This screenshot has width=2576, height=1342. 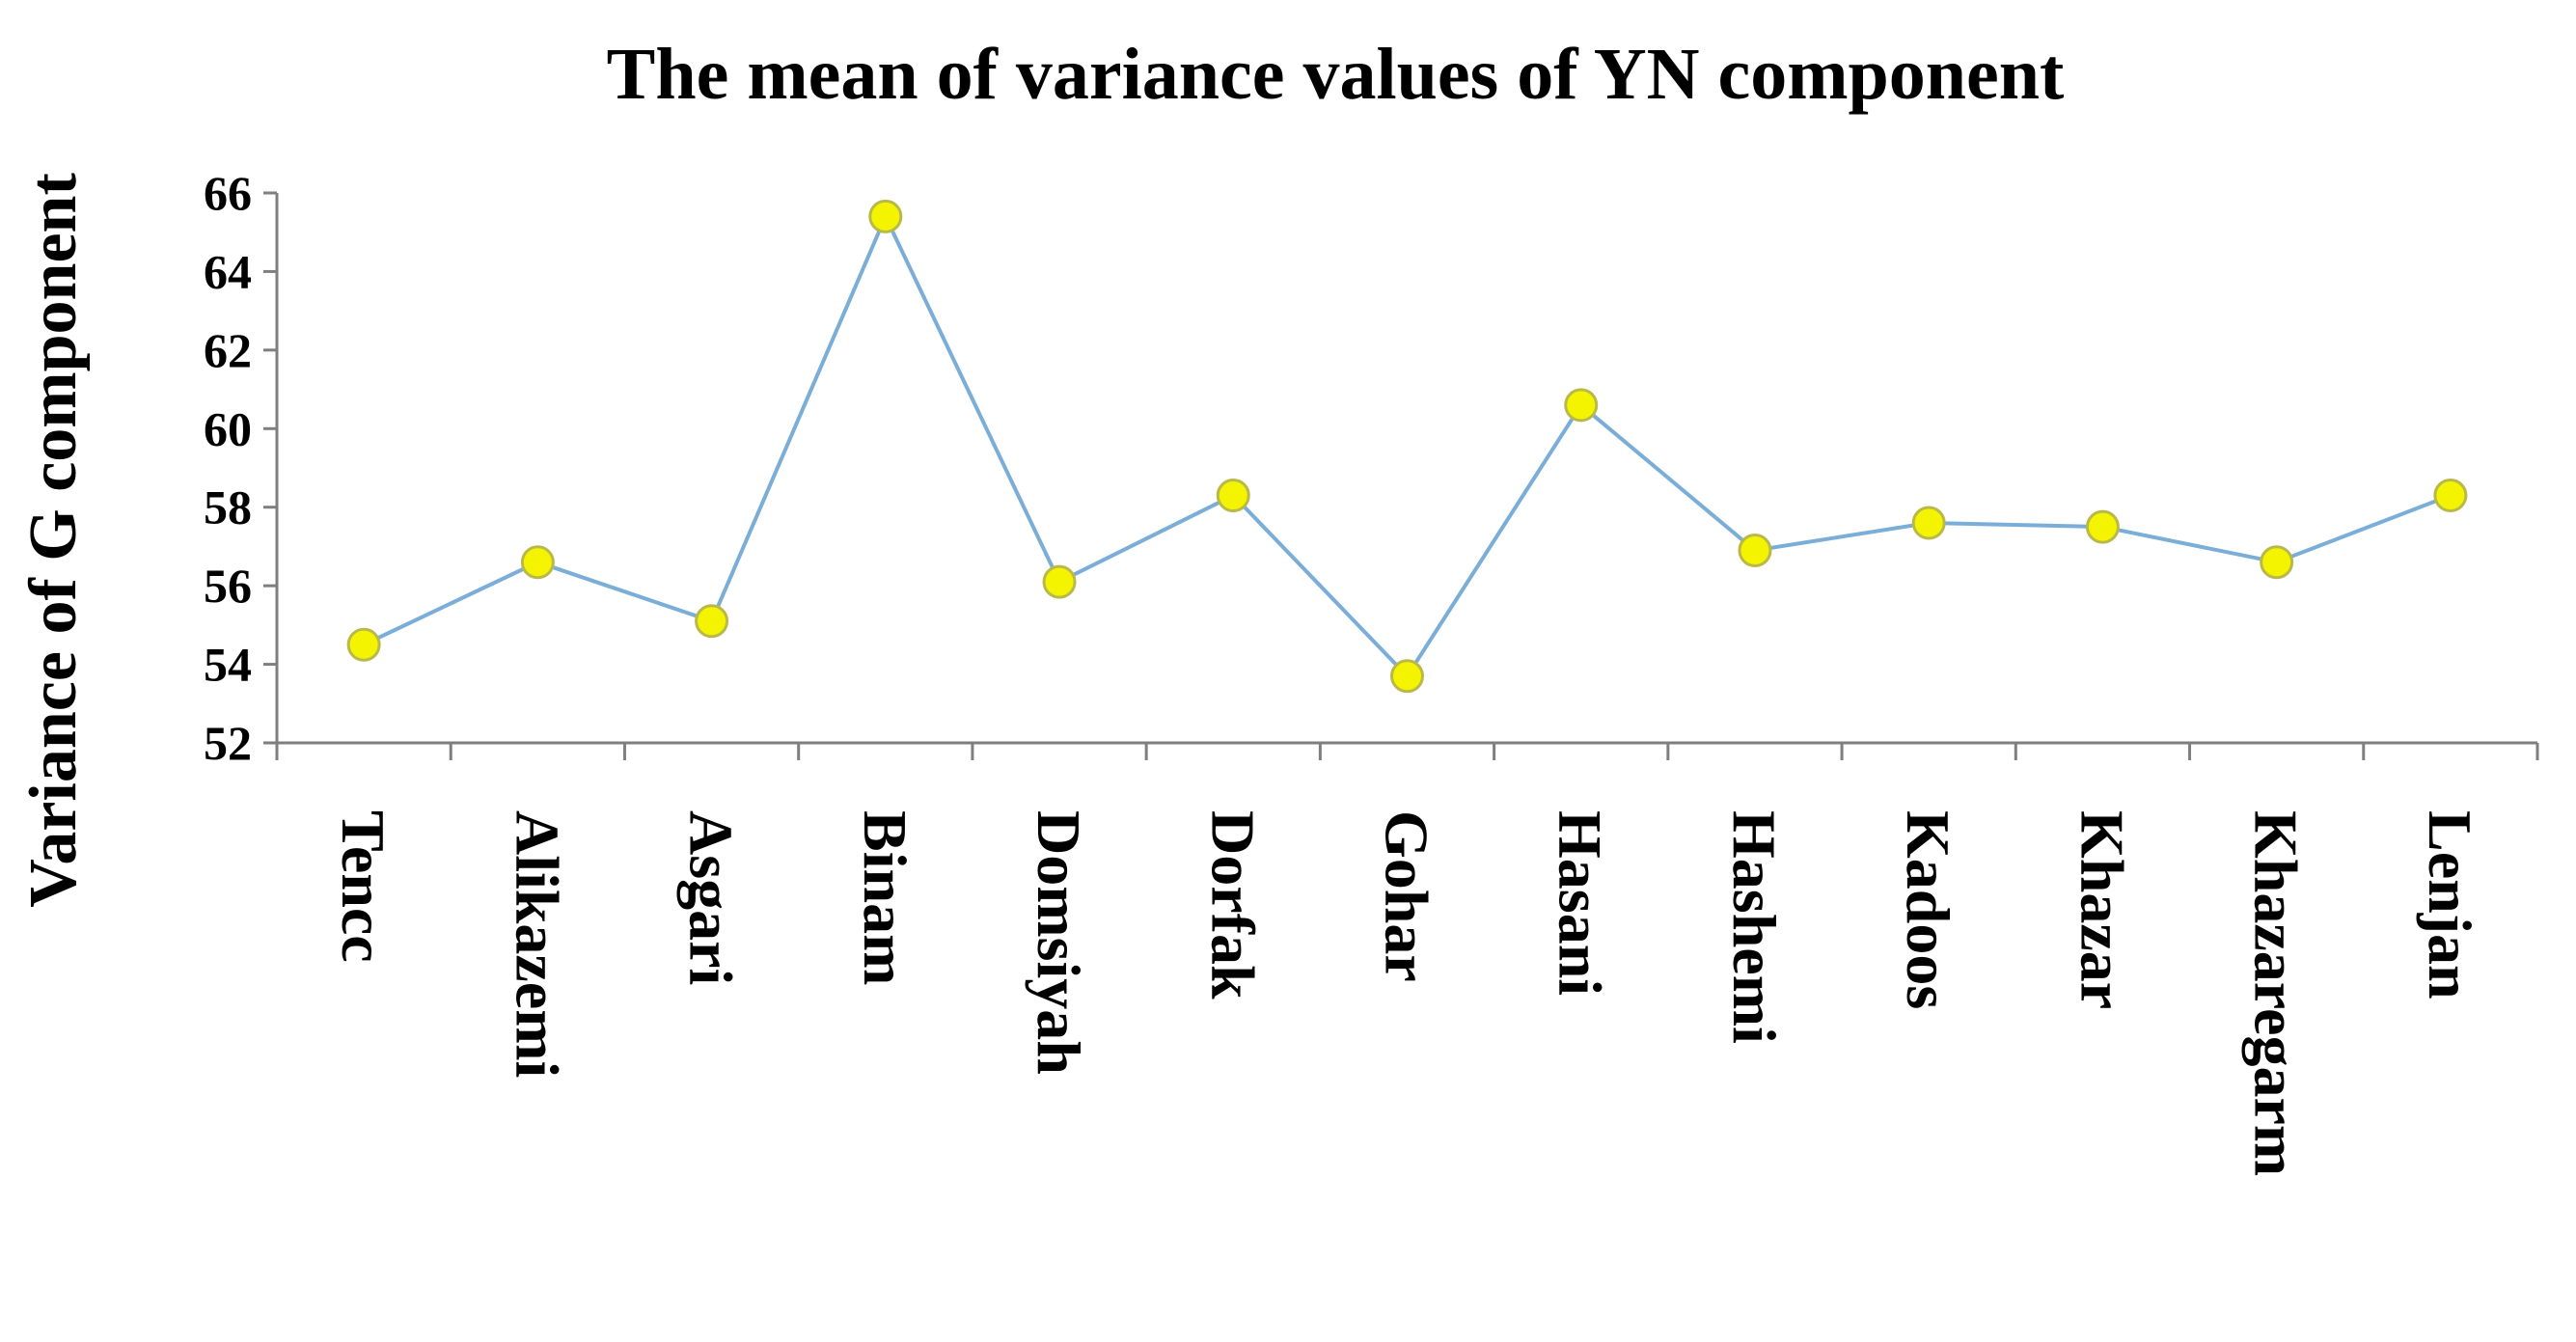 I want to click on x-tick-label: Binam, so click(x=885, y=897).